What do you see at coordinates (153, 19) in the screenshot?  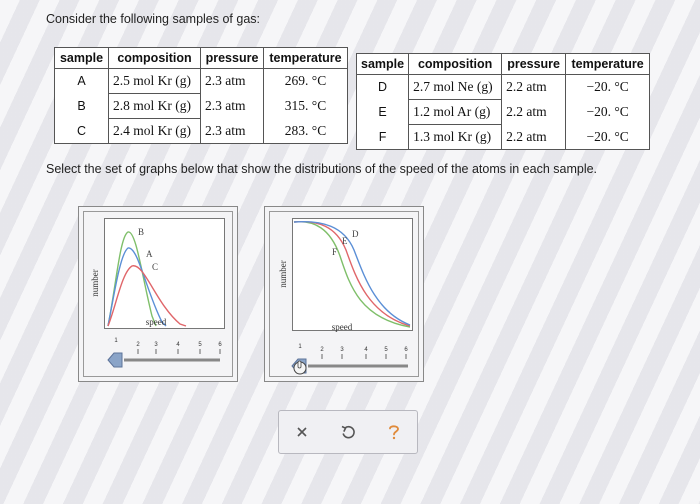 I see `question-prompt: Consider the following samples of gas:` at bounding box center [153, 19].